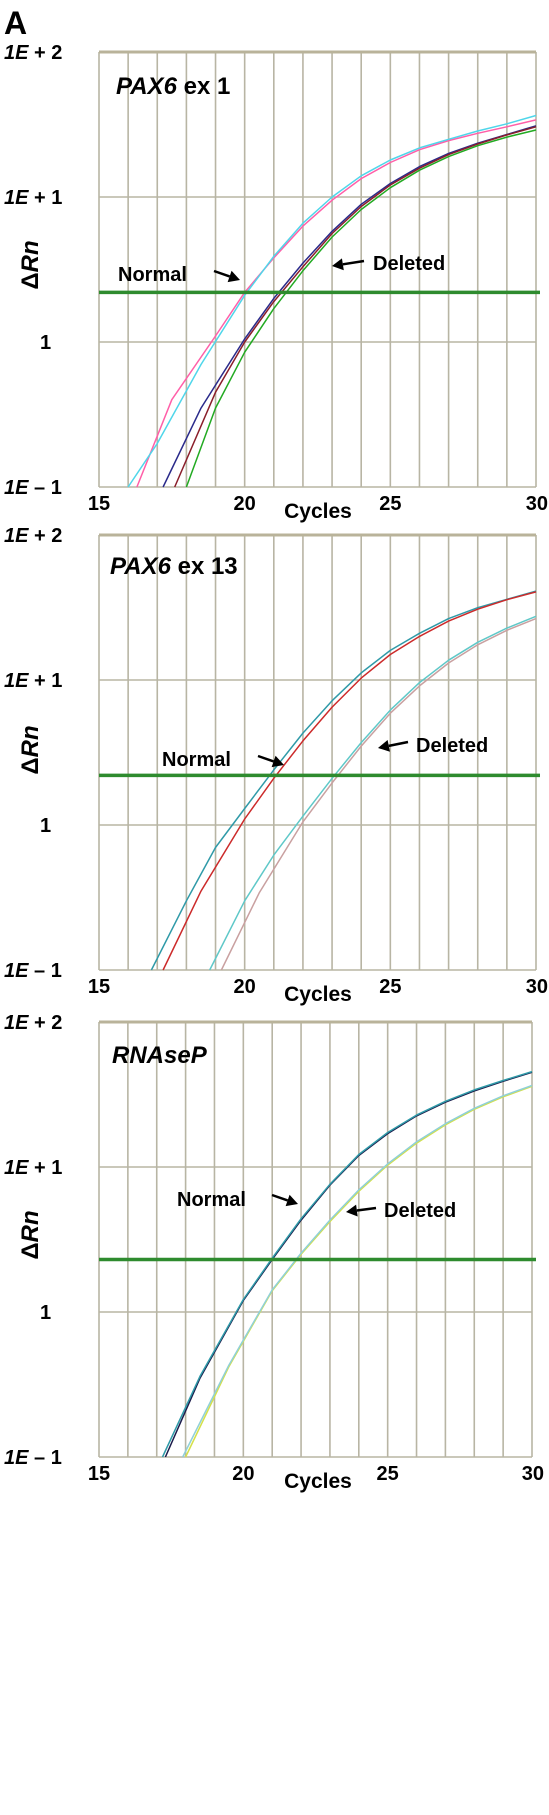 This screenshot has width=549, height=1815. I want to click on chart-title-suffix: ex 13, so click(204, 566).